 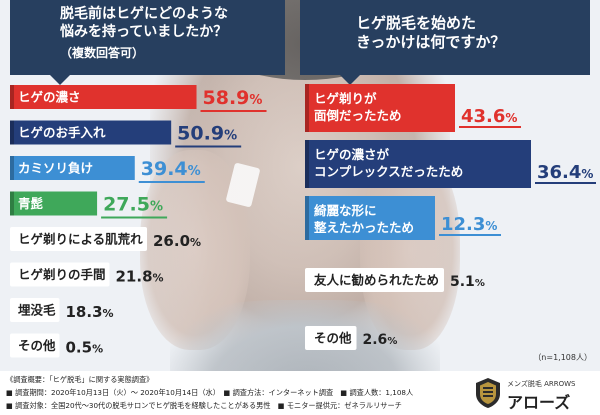 I want to click on category-label: カミソリ負け, so click(x=55, y=168).